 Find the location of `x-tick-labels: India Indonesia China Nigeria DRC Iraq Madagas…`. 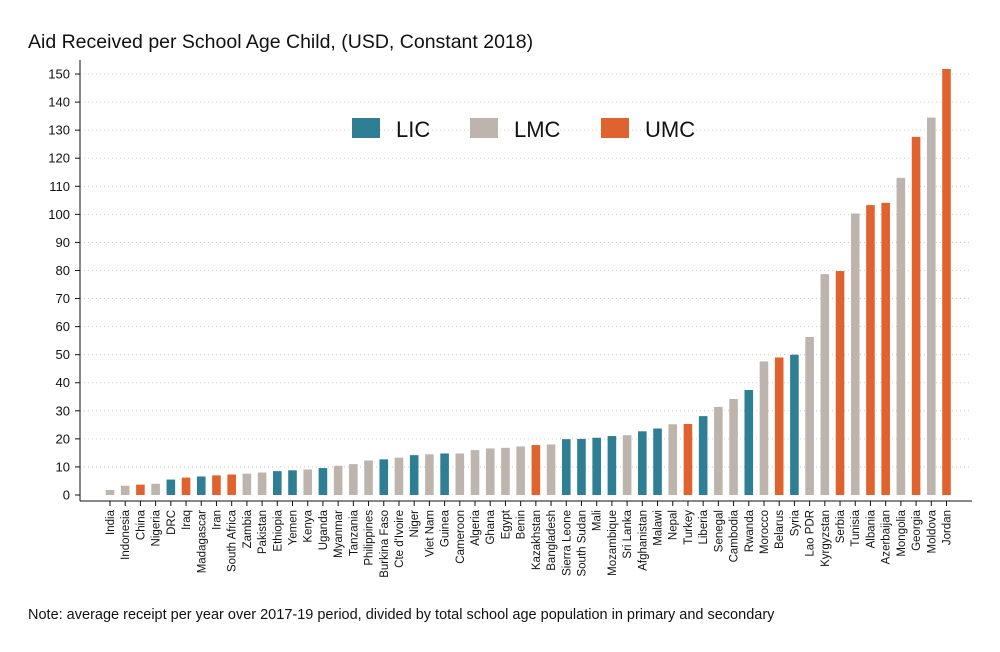

x-tick-labels: India Indonesia China Nigeria DRC Iraq Madagas… is located at coordinates (529, 539).